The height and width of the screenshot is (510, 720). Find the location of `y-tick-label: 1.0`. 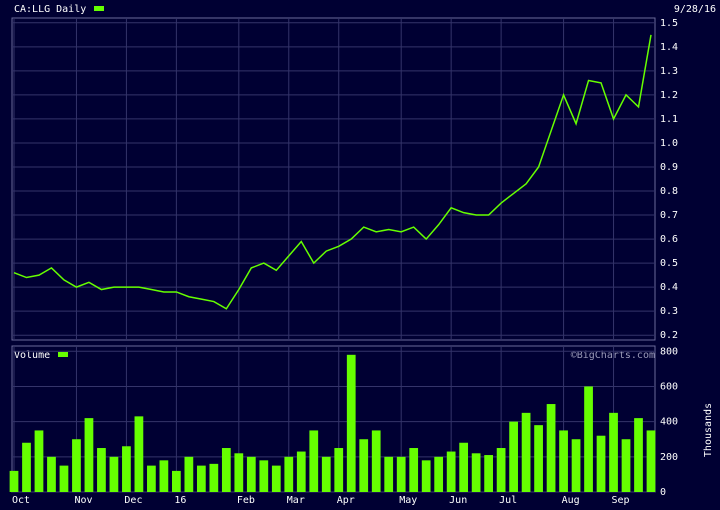

y-tick-label: 1.0 is located at coordinates (669, 143).